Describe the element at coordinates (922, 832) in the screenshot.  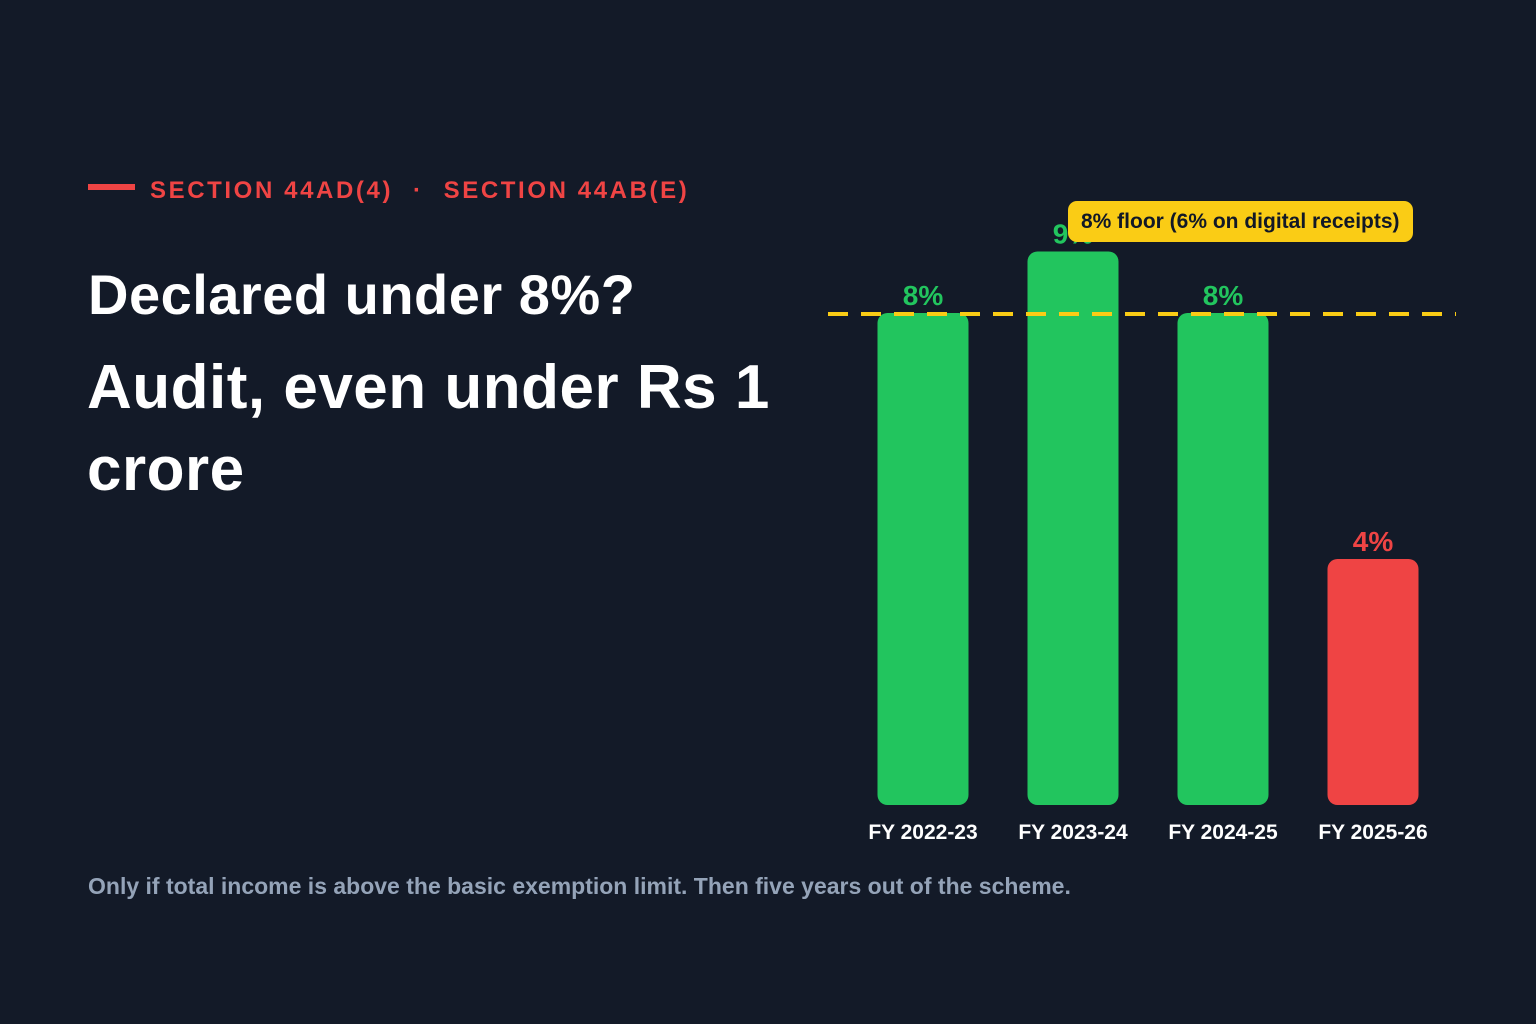
I see `x-tick-label: FY 2022-23` at that location.